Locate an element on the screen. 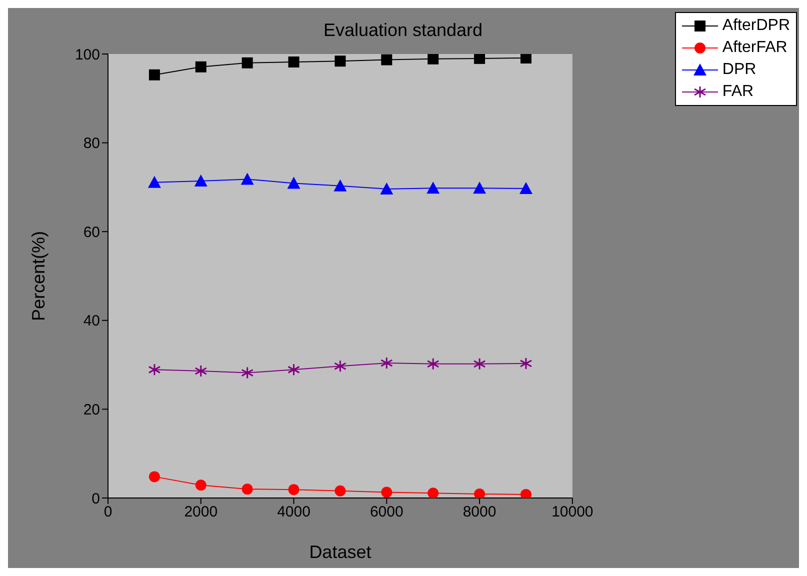  x-tick-label: 10000 is located at coordinates (573, 512).